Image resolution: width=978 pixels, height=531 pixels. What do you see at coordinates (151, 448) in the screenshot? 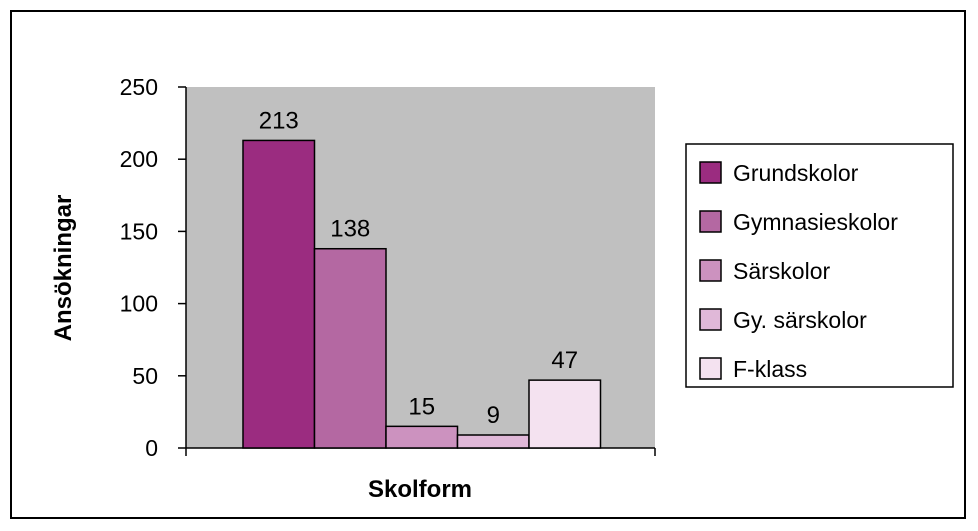
I see `y-tick-label: 0` at bounding box center [151, 448].